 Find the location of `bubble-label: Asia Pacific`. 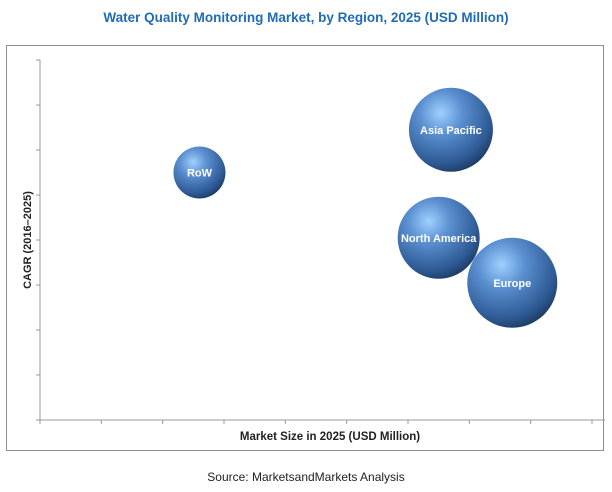

bubble-label: Asia Pacific is located at coordinates (451, 131).